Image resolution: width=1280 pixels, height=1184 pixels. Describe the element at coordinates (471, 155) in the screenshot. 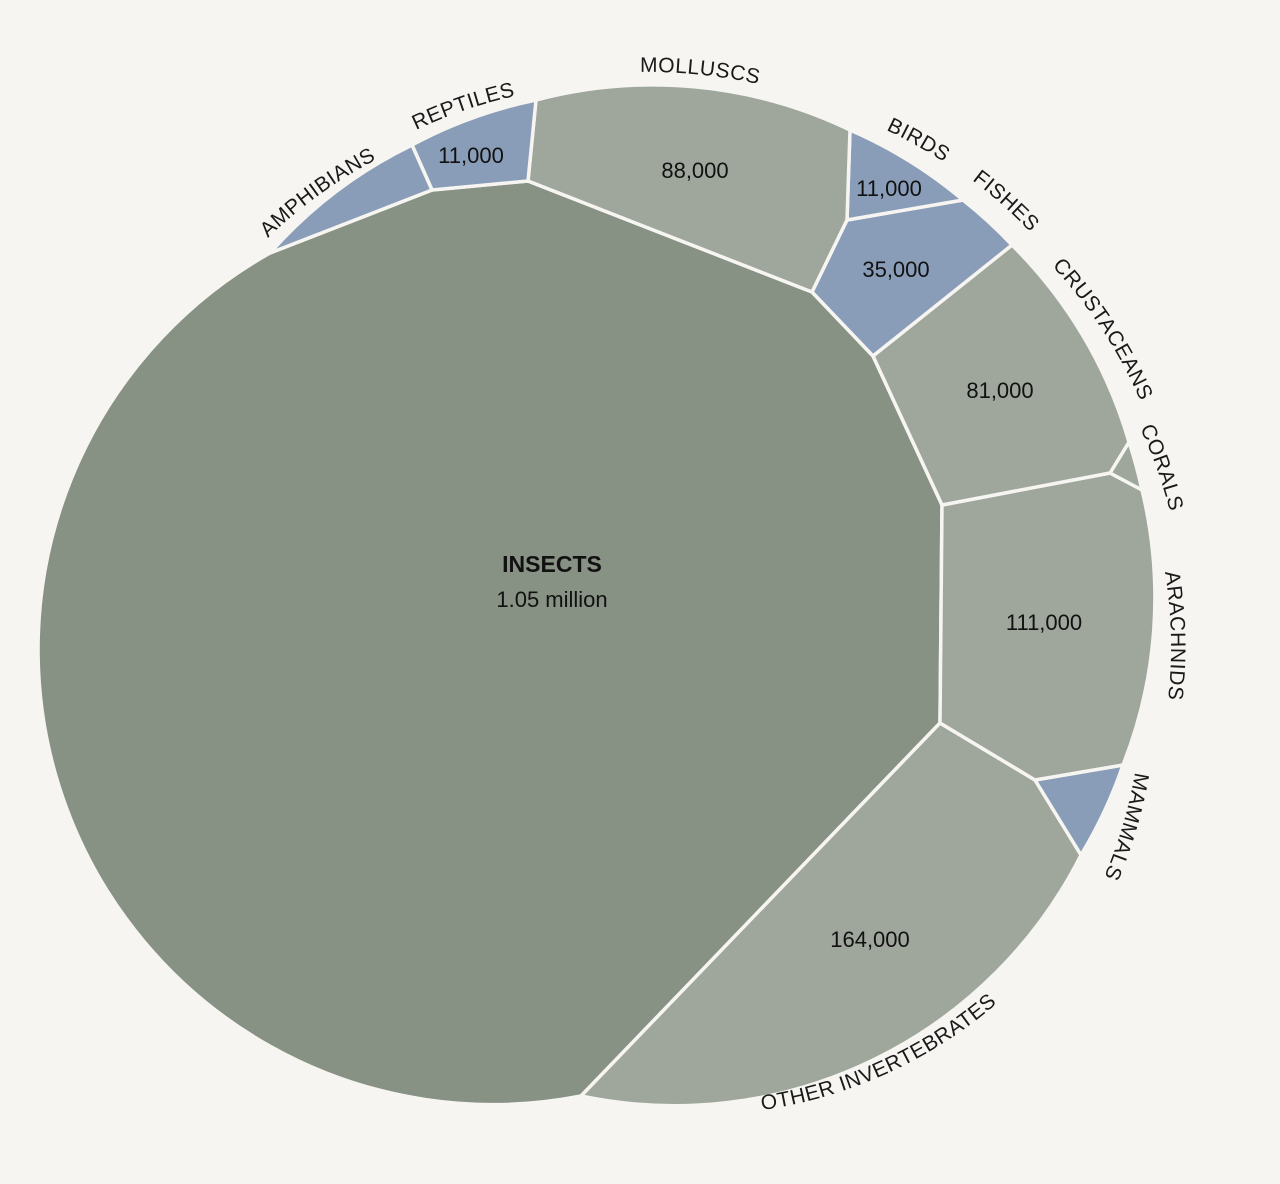

I see `reptiles-value-label: 11,000` at that location.